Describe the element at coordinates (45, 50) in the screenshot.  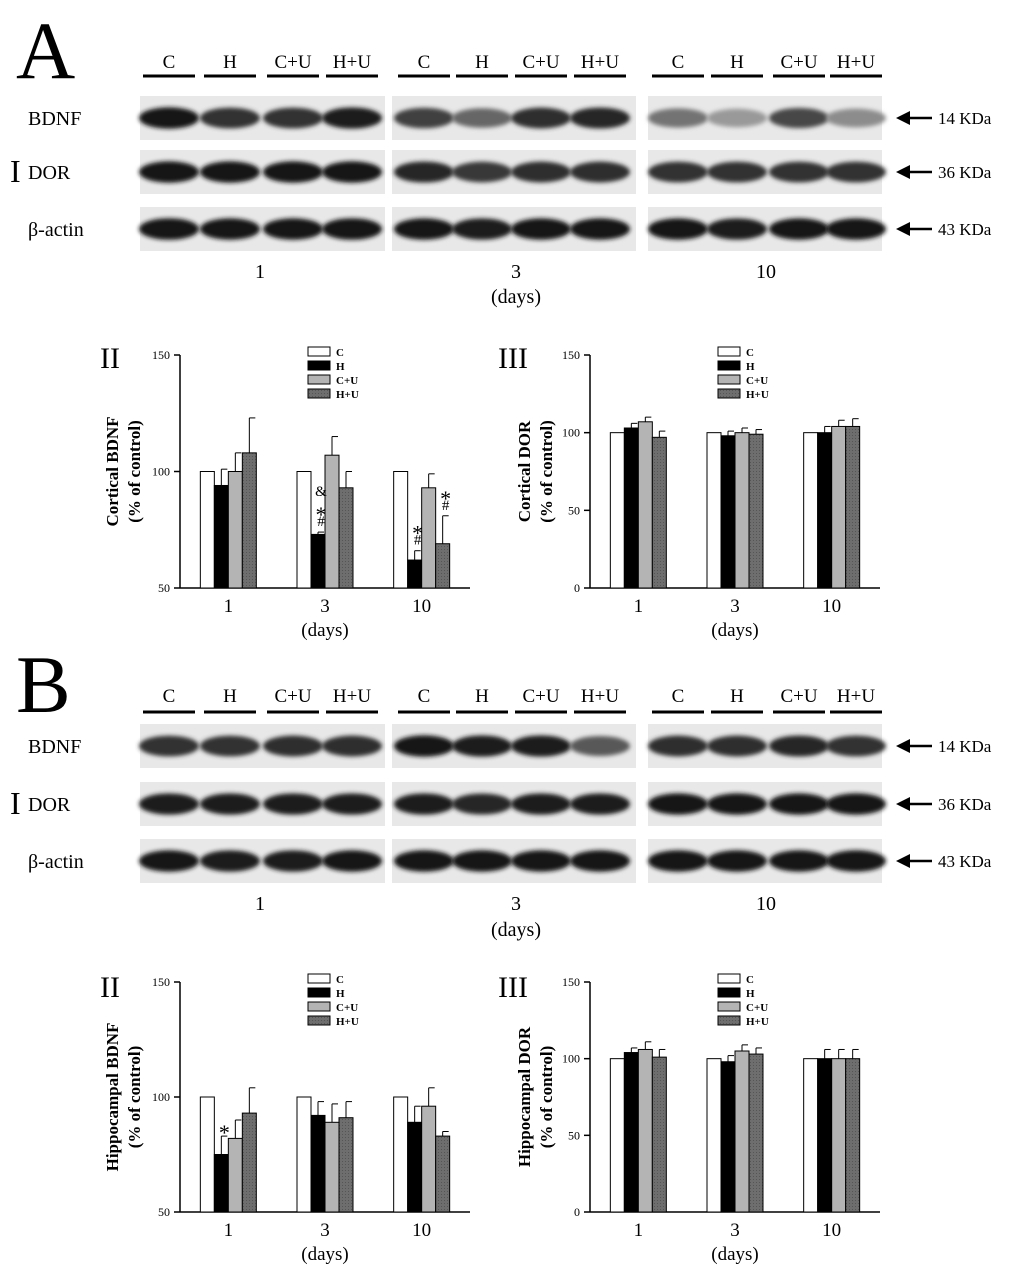
I see `panel-letter: A` at that location.